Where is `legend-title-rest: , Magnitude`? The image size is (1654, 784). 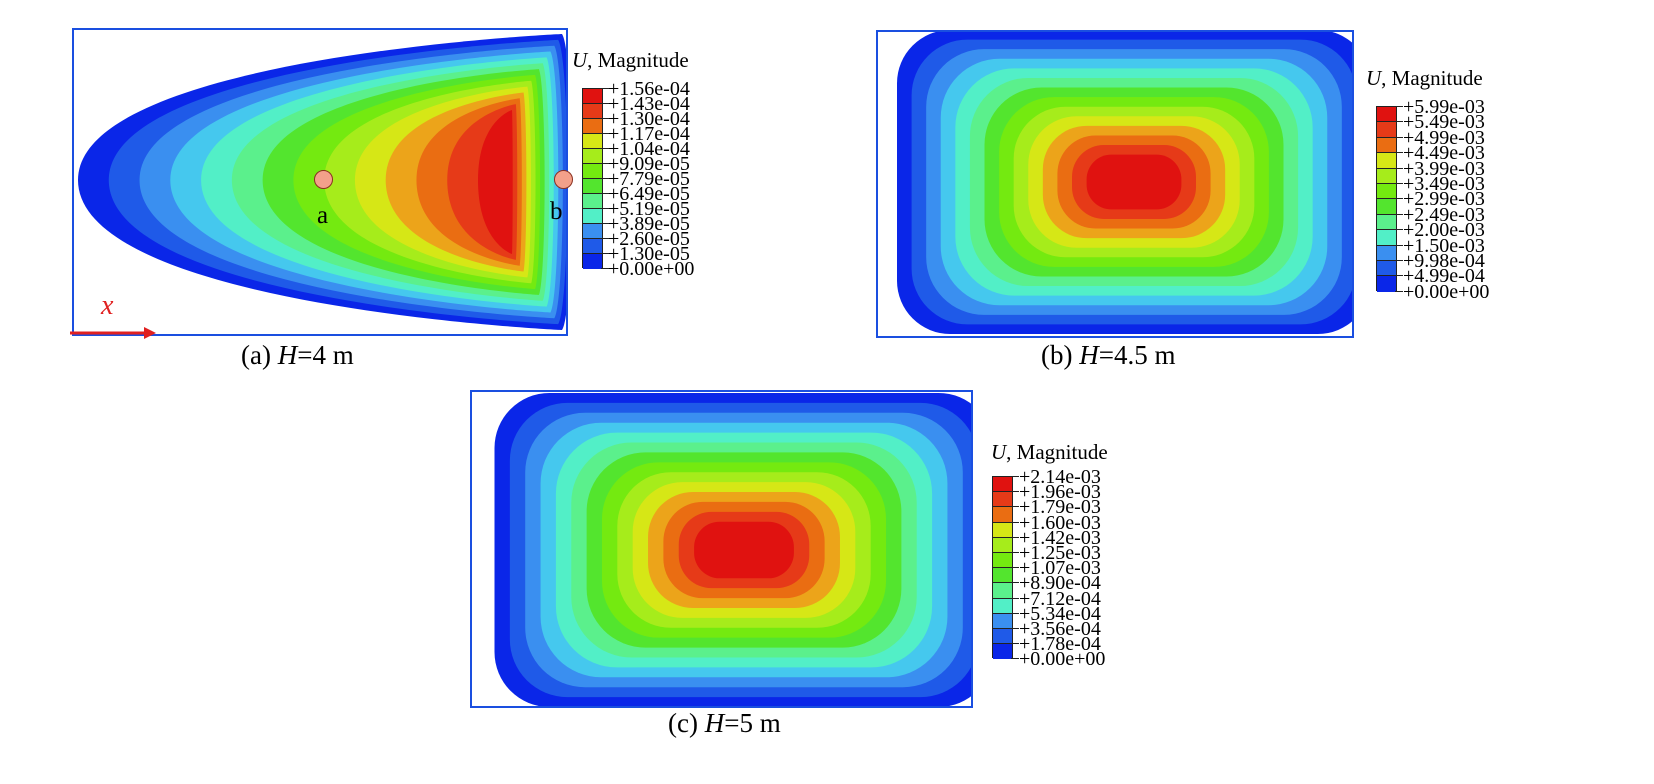
legend-title-rest: , Magnitude is located at coordinates (1057, 452).